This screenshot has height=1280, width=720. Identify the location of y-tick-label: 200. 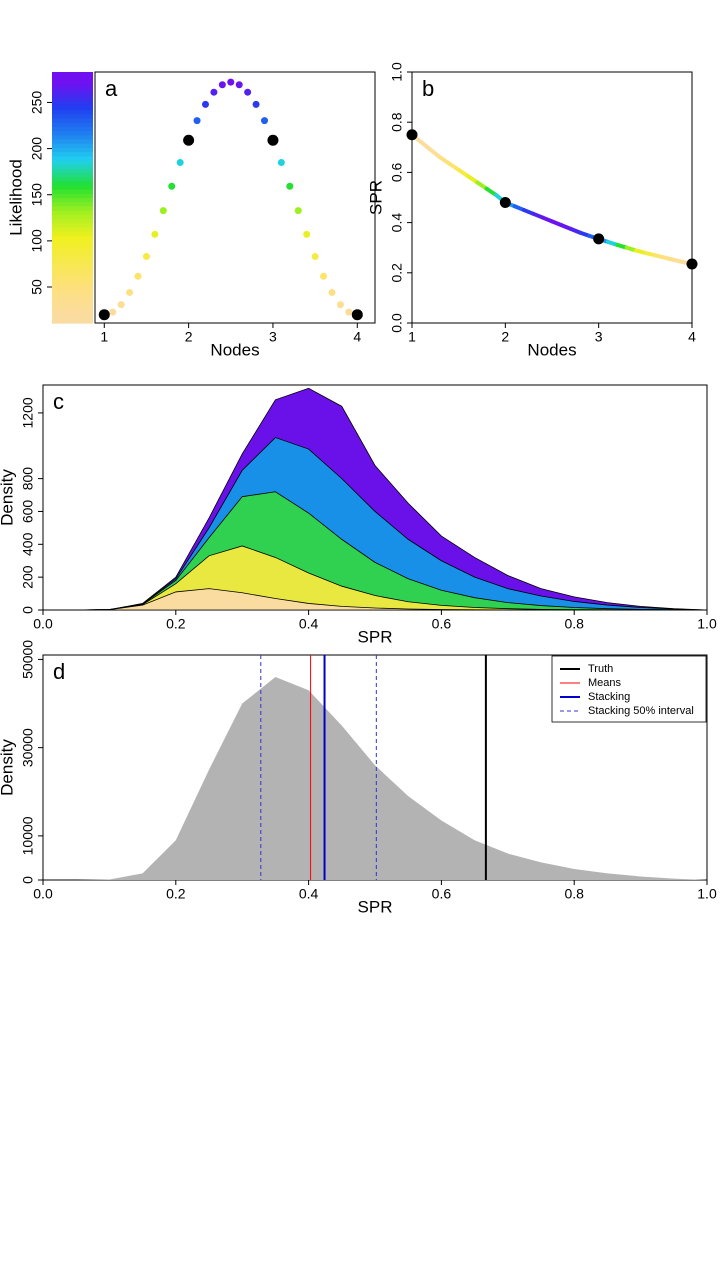
(28, 577).